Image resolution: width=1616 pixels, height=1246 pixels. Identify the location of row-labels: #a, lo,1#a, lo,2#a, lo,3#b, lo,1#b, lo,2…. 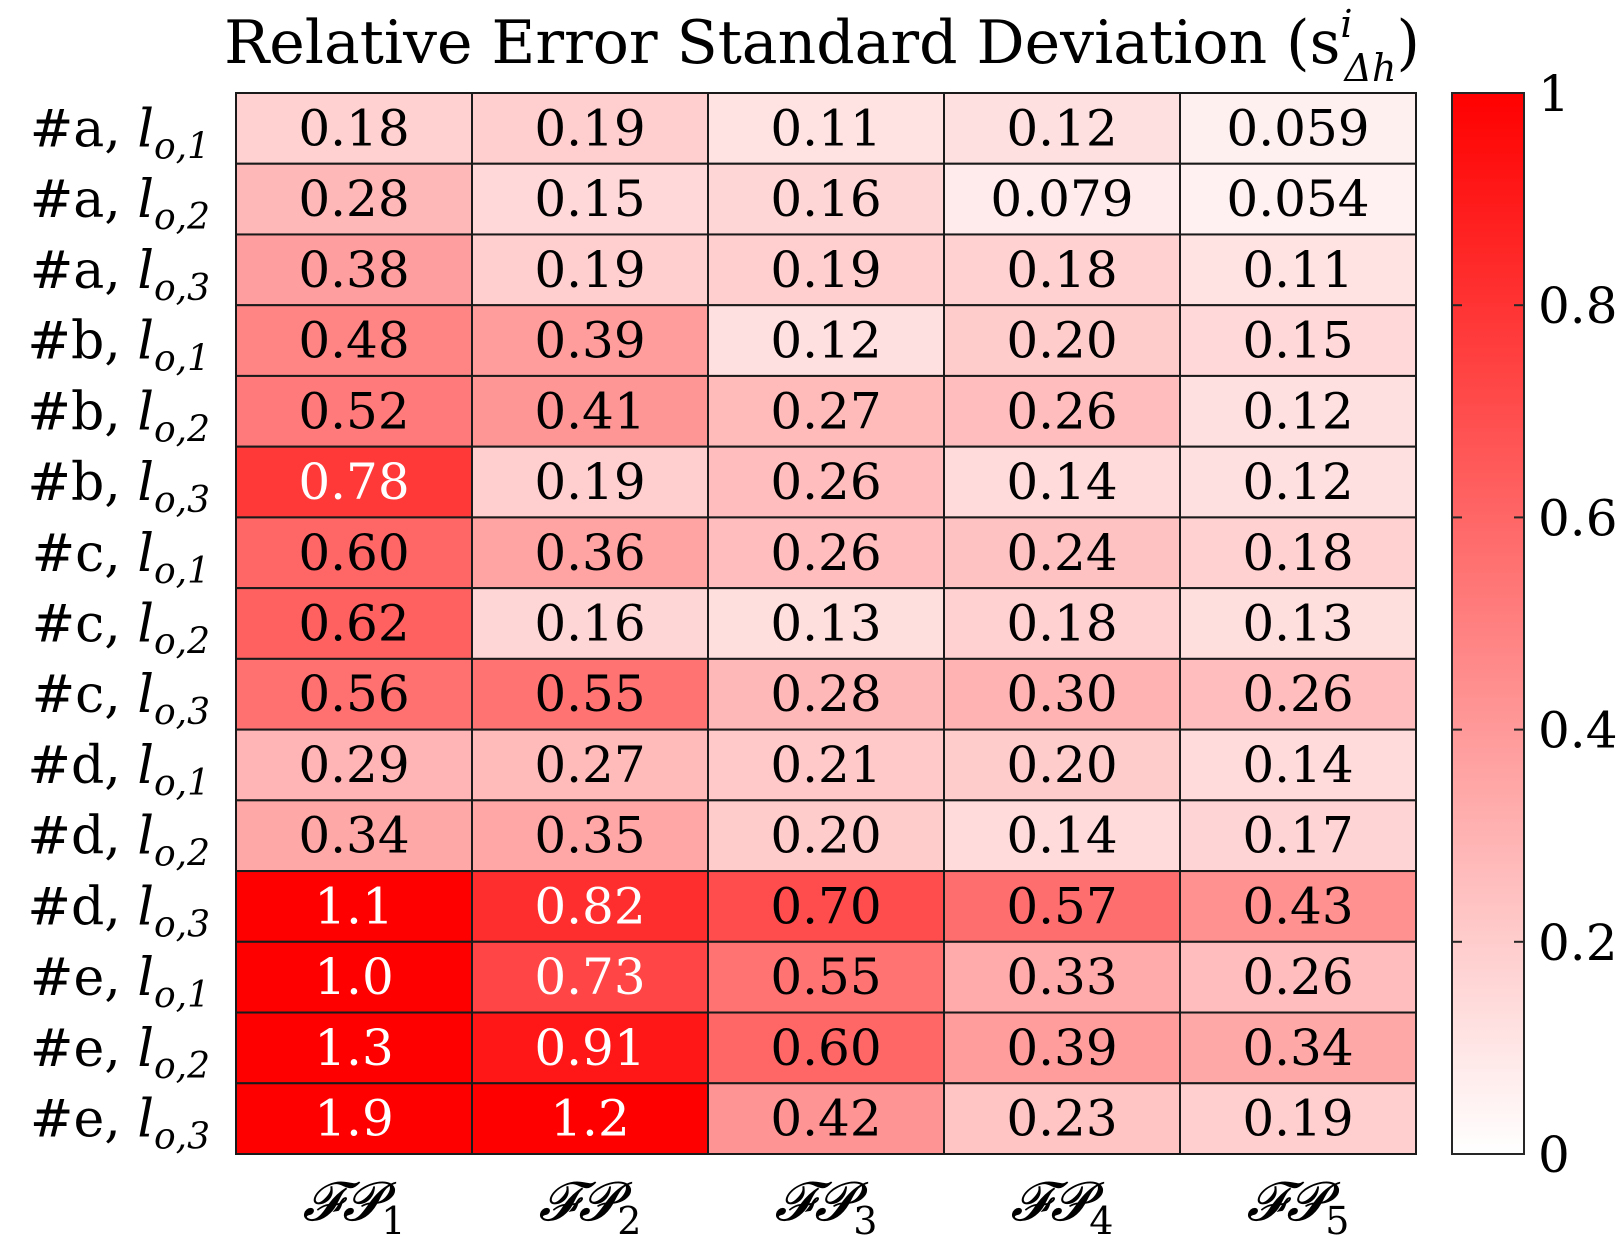
(118, 628).